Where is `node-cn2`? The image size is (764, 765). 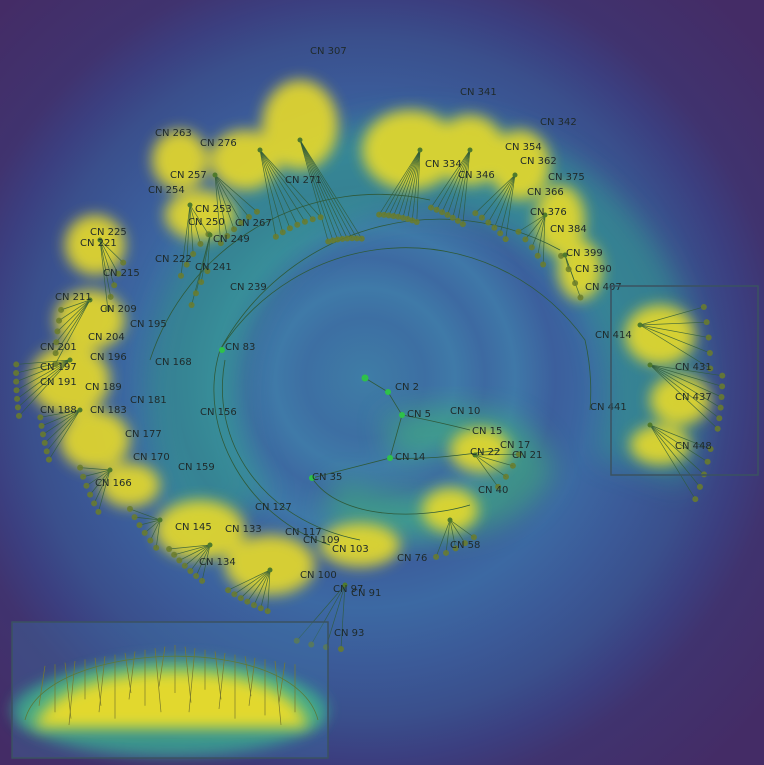 node-cn2 is located at coordinates (388, 392).